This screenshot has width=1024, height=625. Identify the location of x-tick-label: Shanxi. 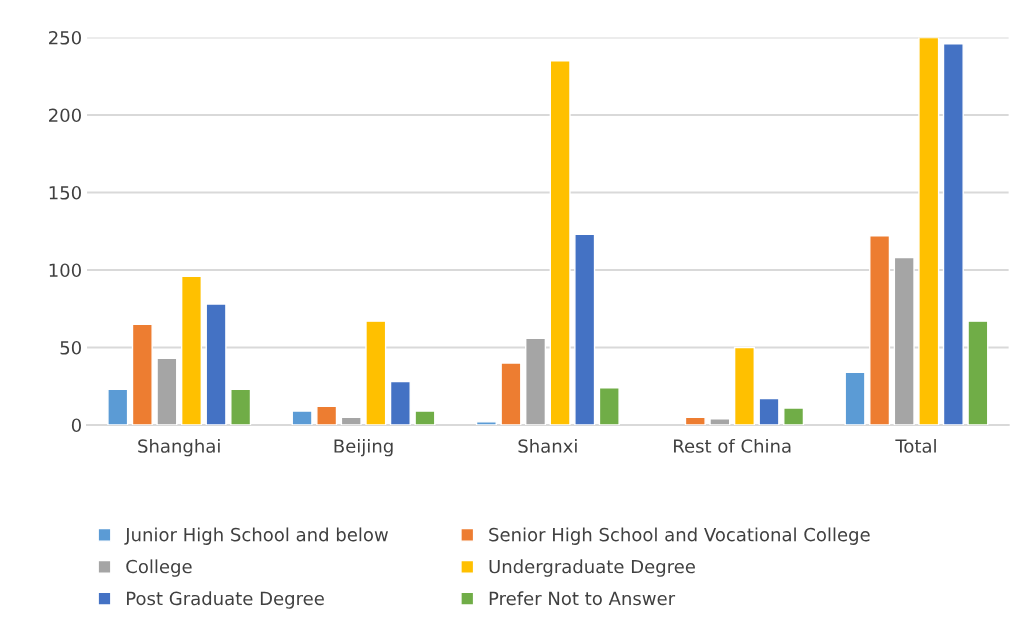
(547, 445).